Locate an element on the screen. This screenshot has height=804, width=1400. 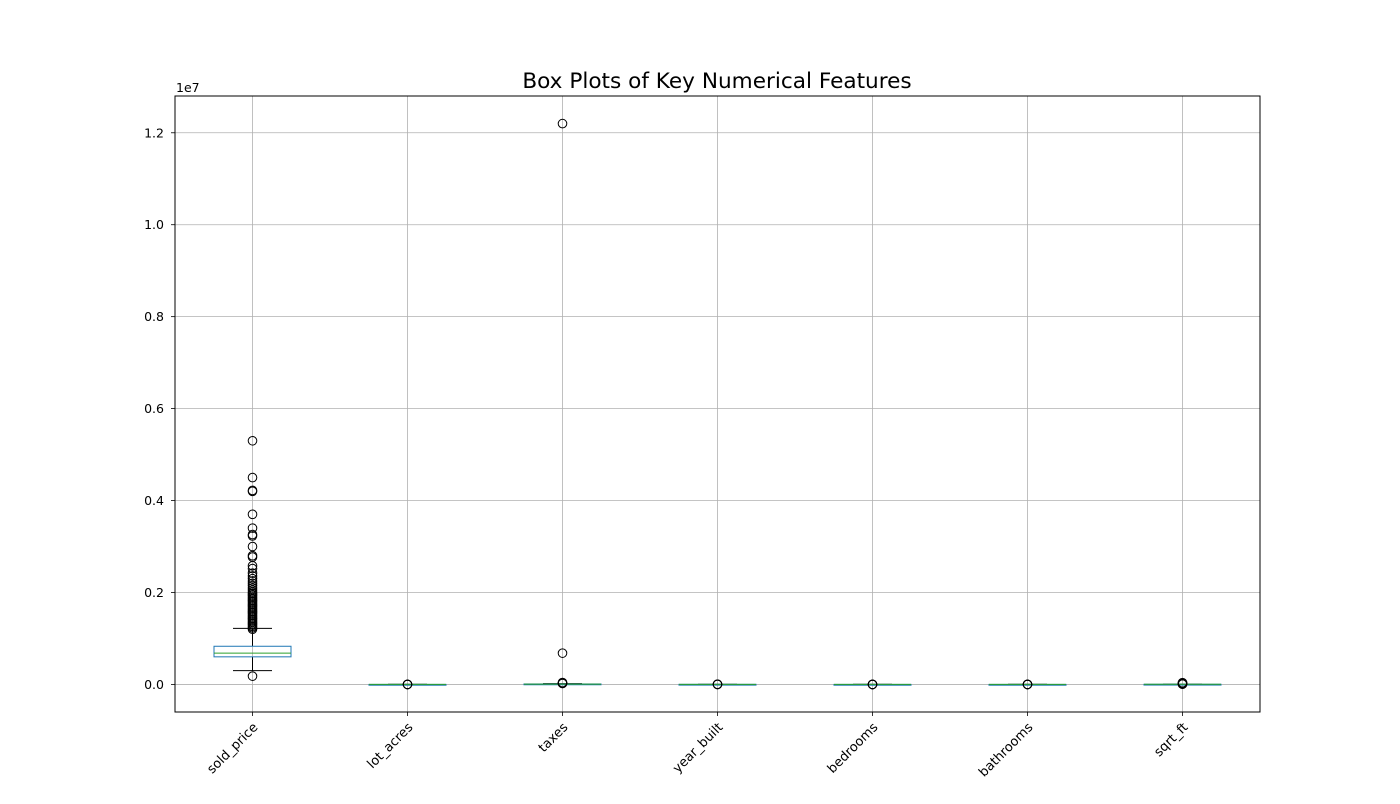
box-year-built is located at coordinates (717, 684).